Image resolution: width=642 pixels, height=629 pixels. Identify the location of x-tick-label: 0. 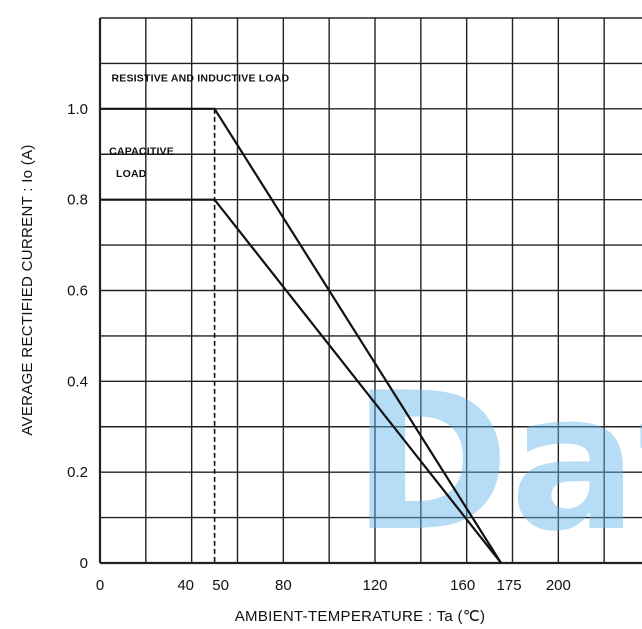
(100, 585).